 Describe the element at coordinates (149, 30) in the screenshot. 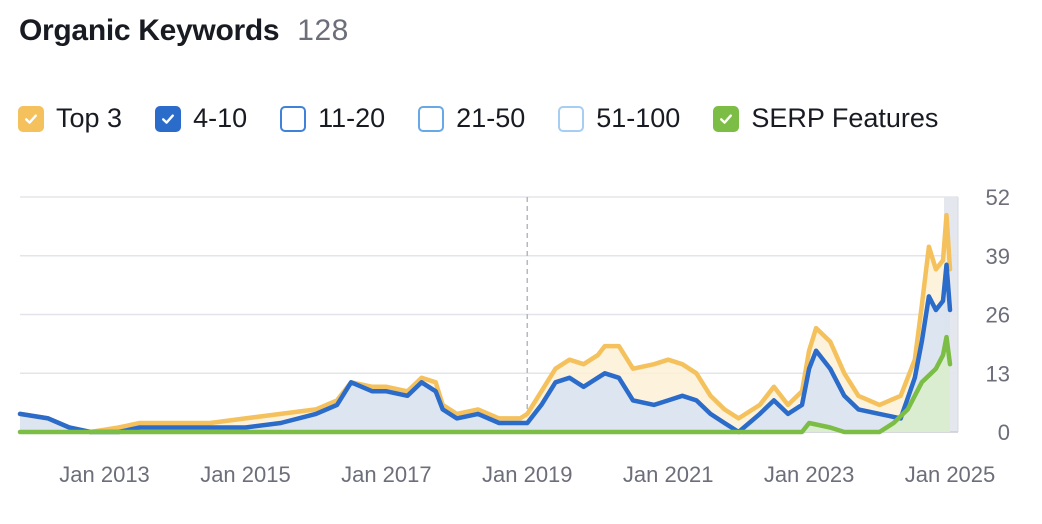

I see `chart-title: Organic Keywords` at that location.